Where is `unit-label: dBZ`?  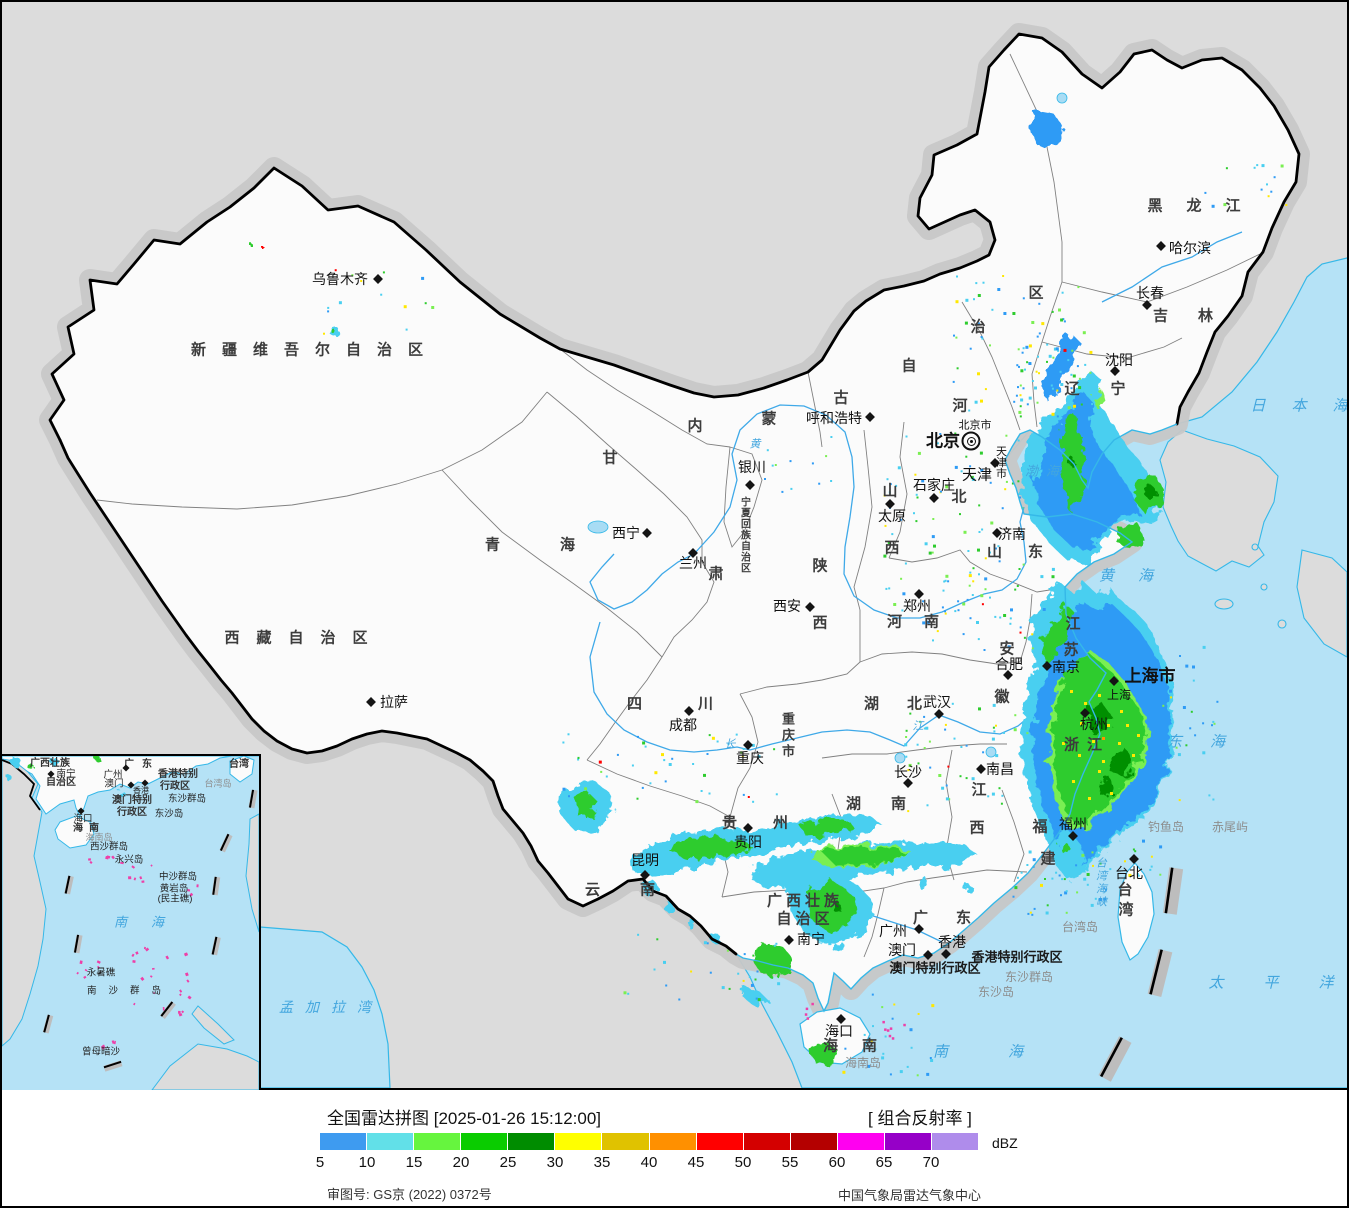 unit-label: dBZ is located at coordinates (1005, 1143).